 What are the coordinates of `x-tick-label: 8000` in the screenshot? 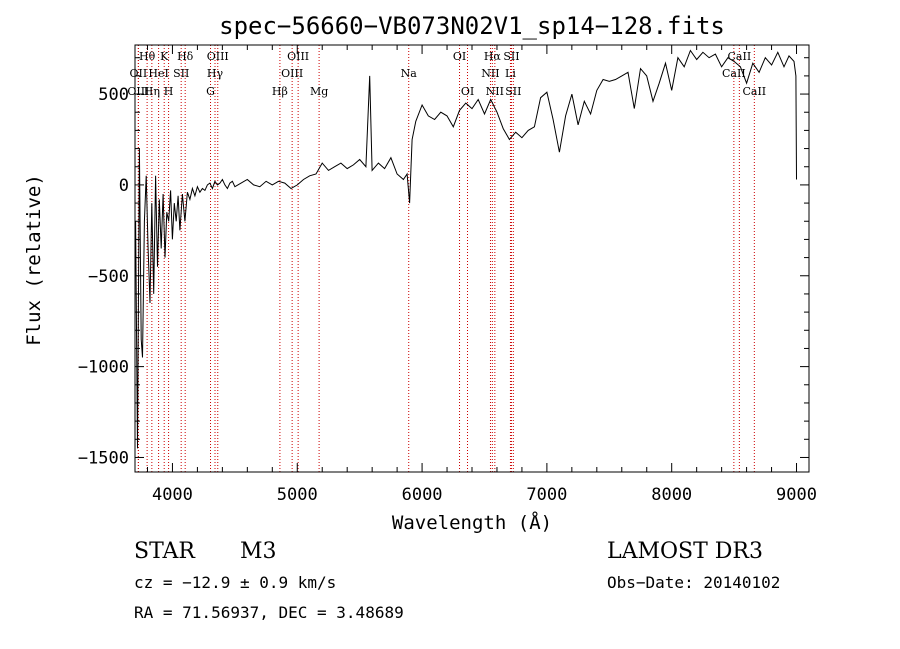 It's located at (671, 495).